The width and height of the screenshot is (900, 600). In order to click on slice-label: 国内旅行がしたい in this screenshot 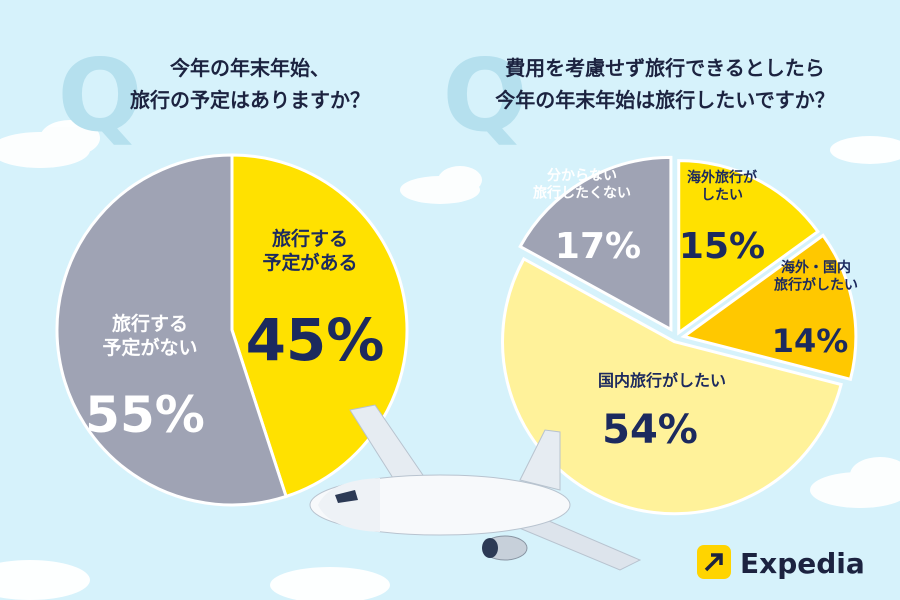, I will do `click(662, 380)`.